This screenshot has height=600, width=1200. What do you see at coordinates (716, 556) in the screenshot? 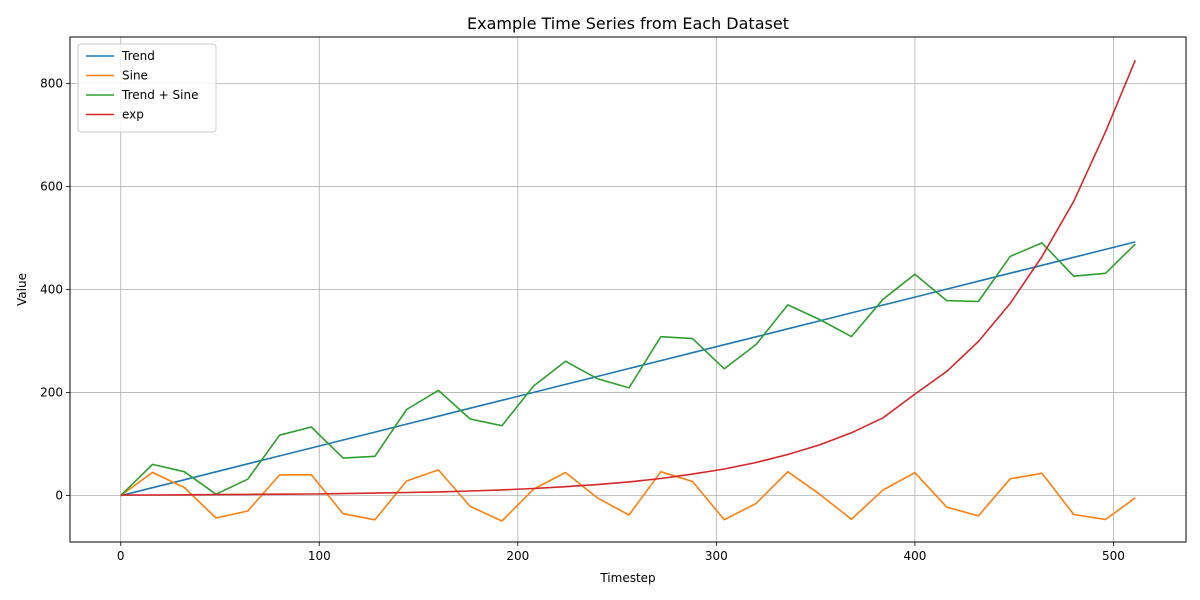
I see `x-tick-label: 300` at bounding box center [716, 556].